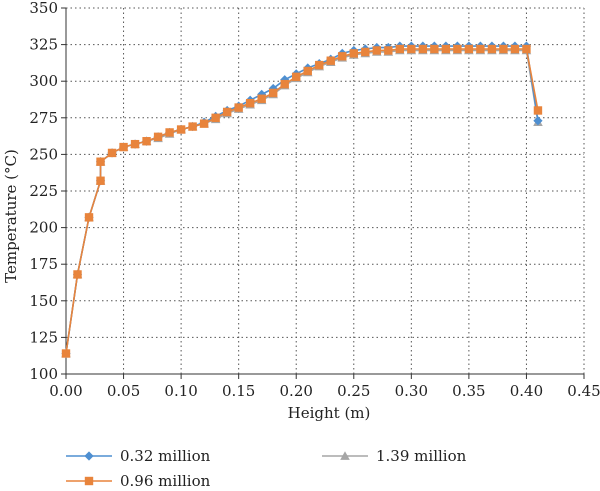  What do you see at coordinates (43, 45) in the screenshot?
I see `y-tick-label: 325` at bounding box center [43, 45].